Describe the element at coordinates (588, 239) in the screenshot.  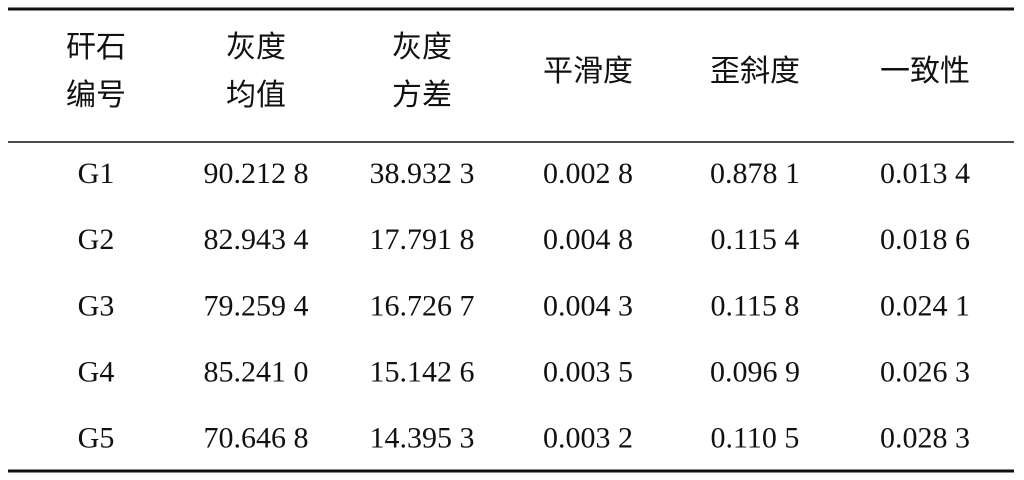
I see `cell: 0.004 8` at that location.